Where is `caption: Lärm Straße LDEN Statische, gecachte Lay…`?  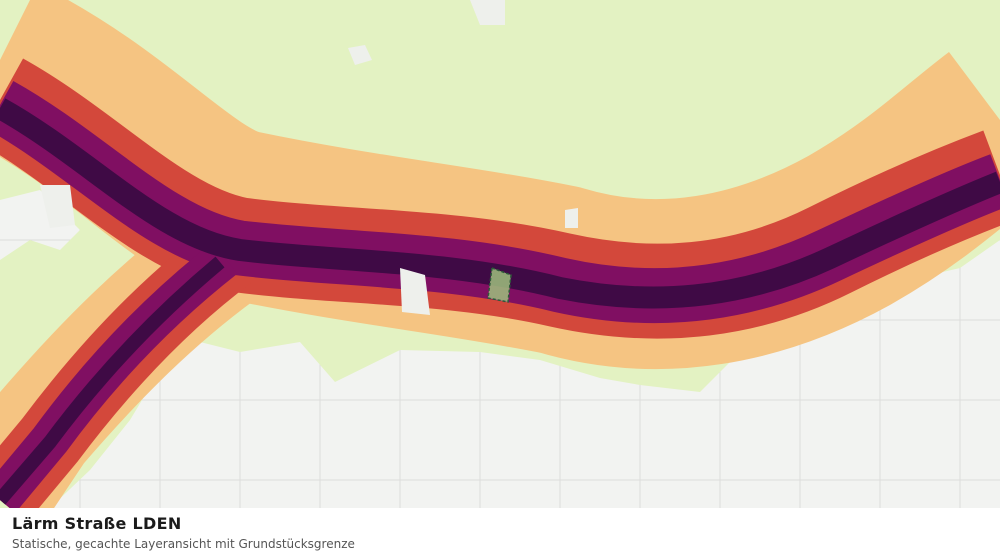
caption: Lärm Straße LDEN Statische, gecachte Lay… is located at coordinates (183, 531).